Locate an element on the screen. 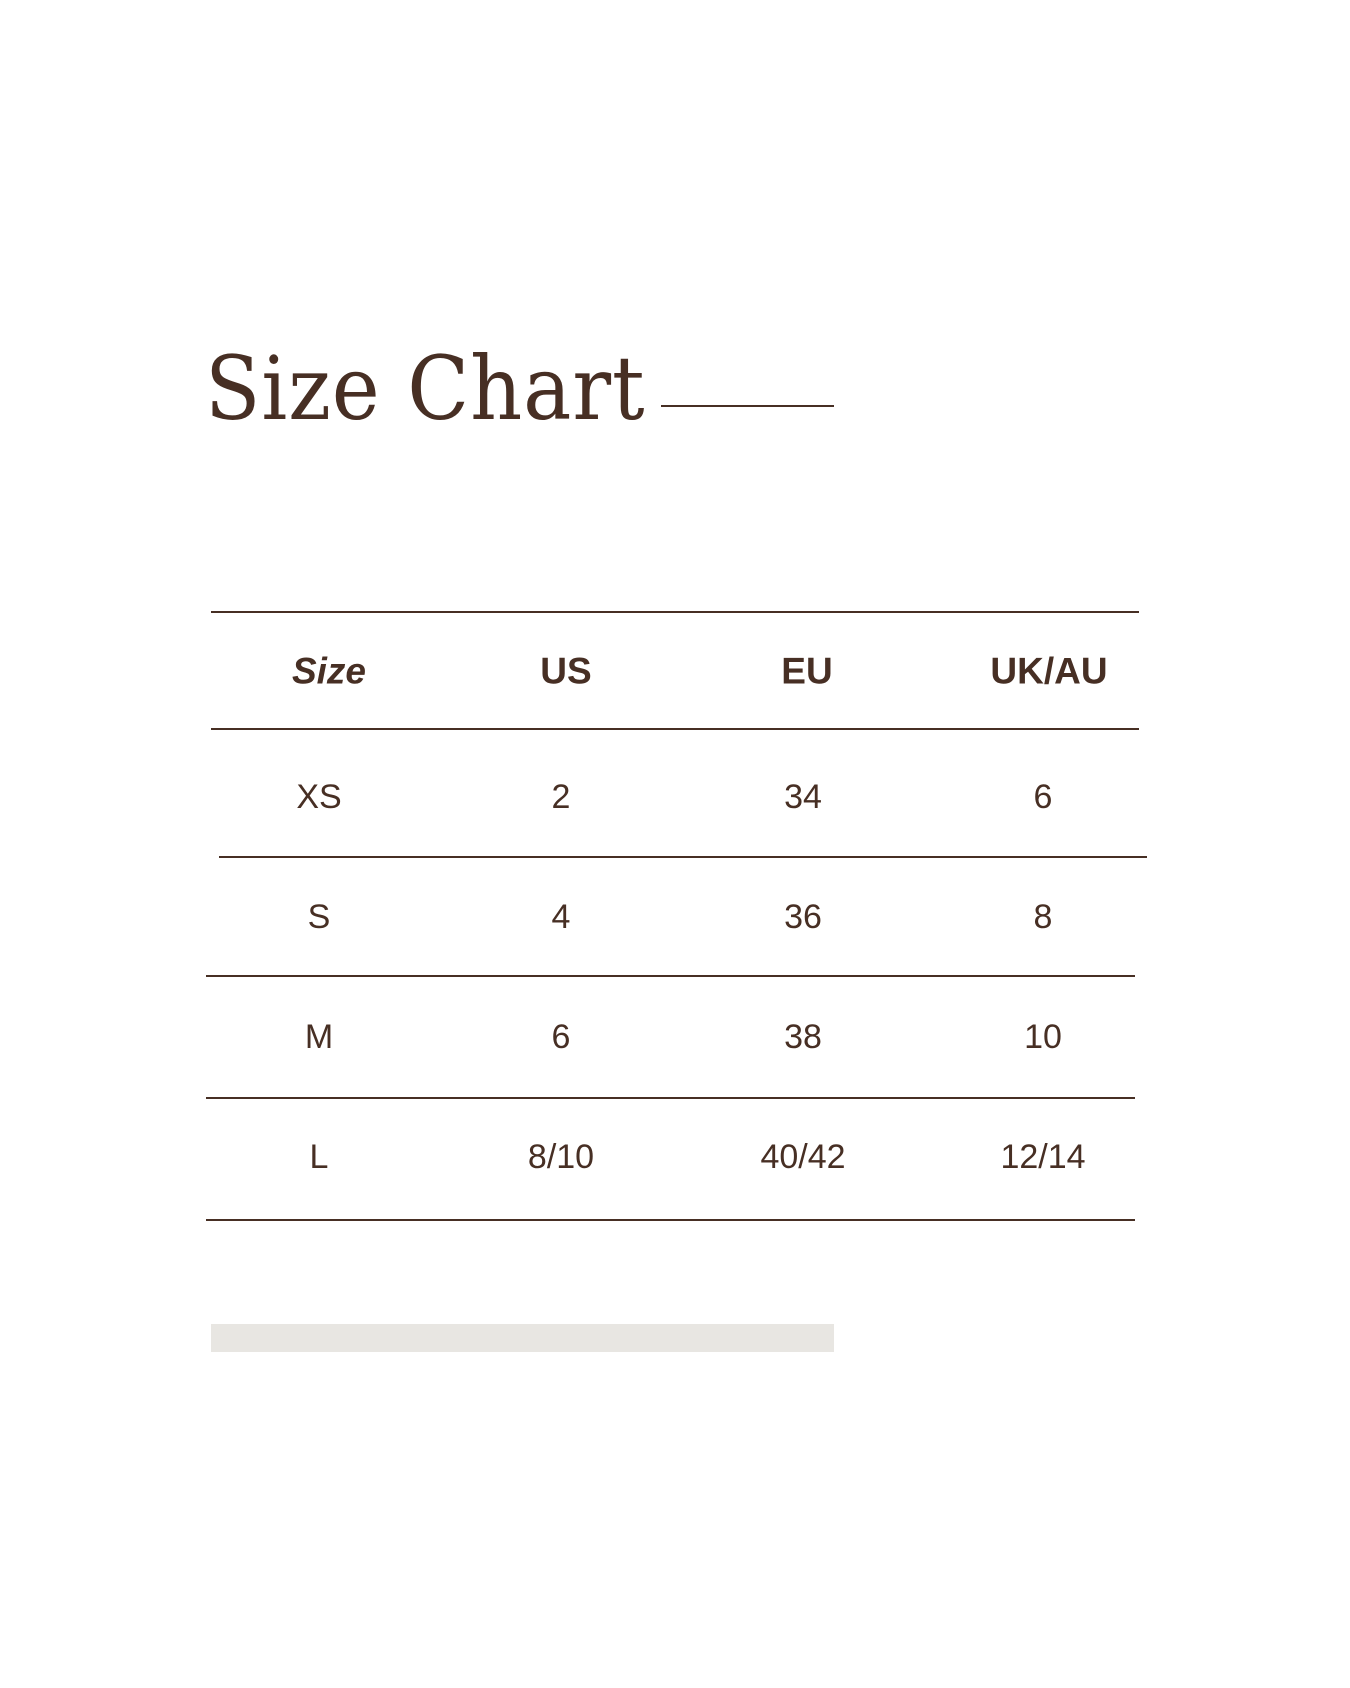  cell-us: 2 is located at coordinates (561, 797).